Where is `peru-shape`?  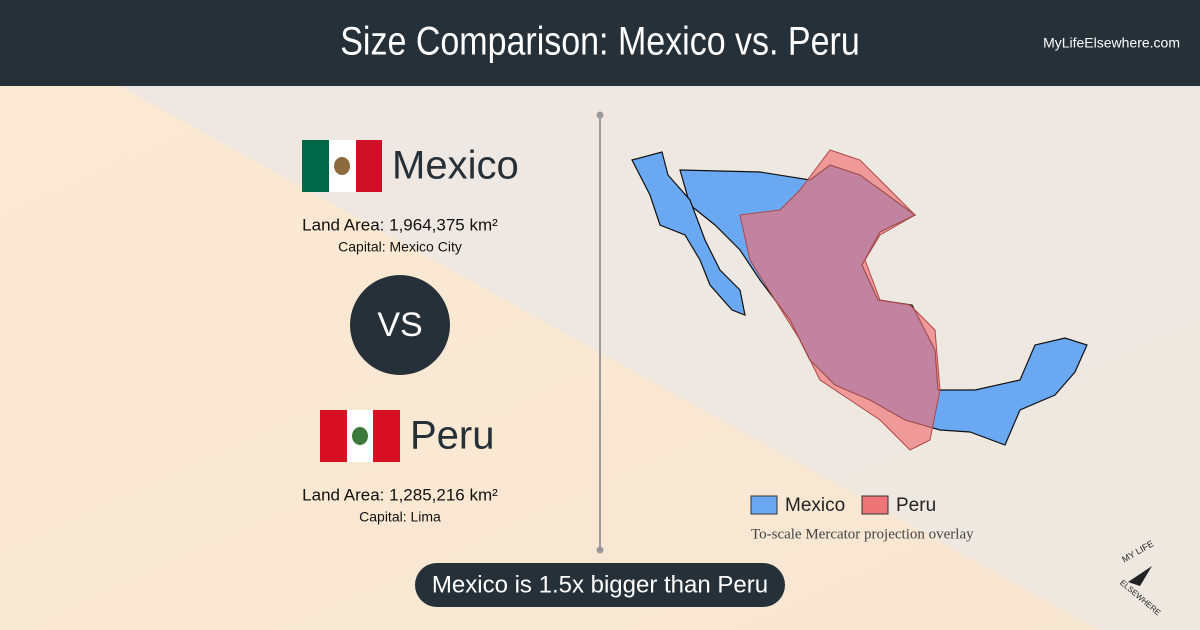 peru-shape is located at coordinates (840, 300).